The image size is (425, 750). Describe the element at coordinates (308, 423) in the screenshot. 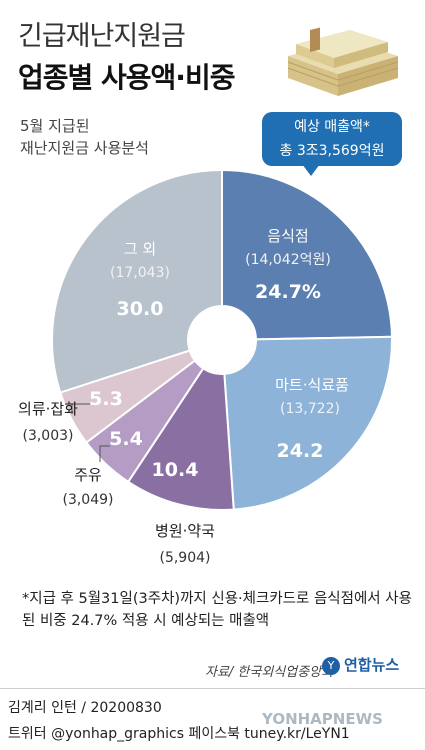

I see `slice-마트-식료품` at that location.